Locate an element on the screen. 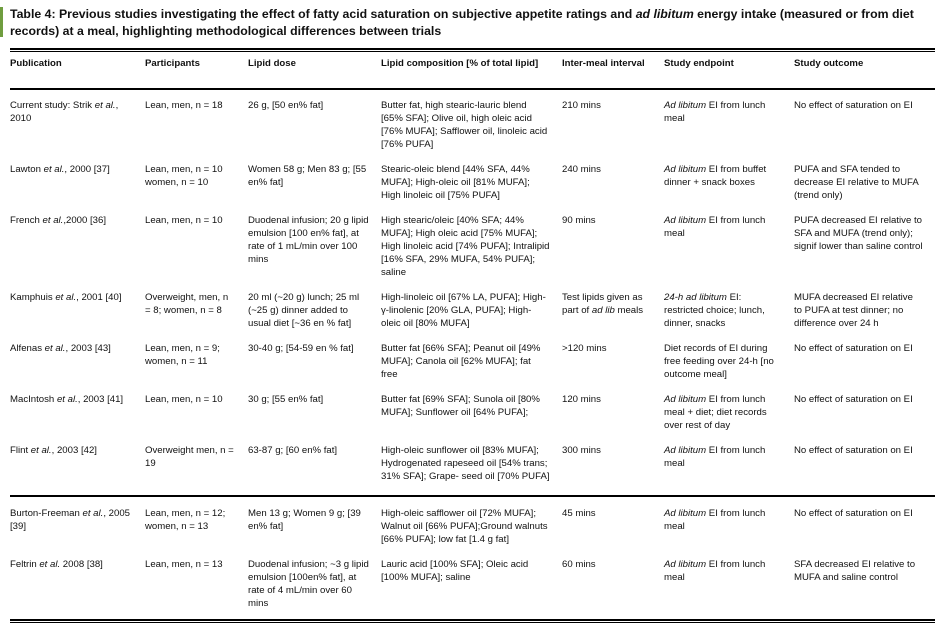 The image size is (940, 638). caption-accent-bar is located at coordinates (1, 22).